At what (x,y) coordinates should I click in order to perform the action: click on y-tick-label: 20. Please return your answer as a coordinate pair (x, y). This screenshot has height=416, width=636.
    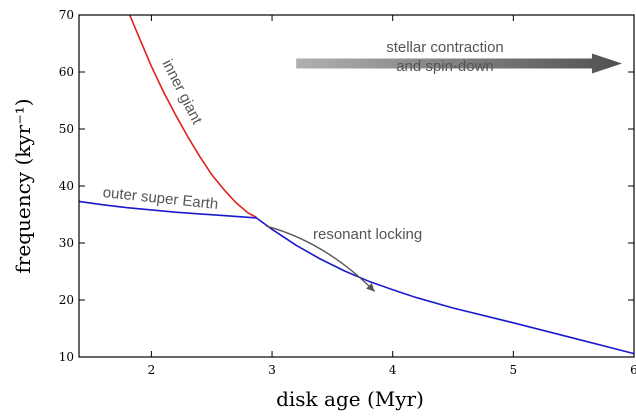
    Looking at the image, I should click on (66, 300).